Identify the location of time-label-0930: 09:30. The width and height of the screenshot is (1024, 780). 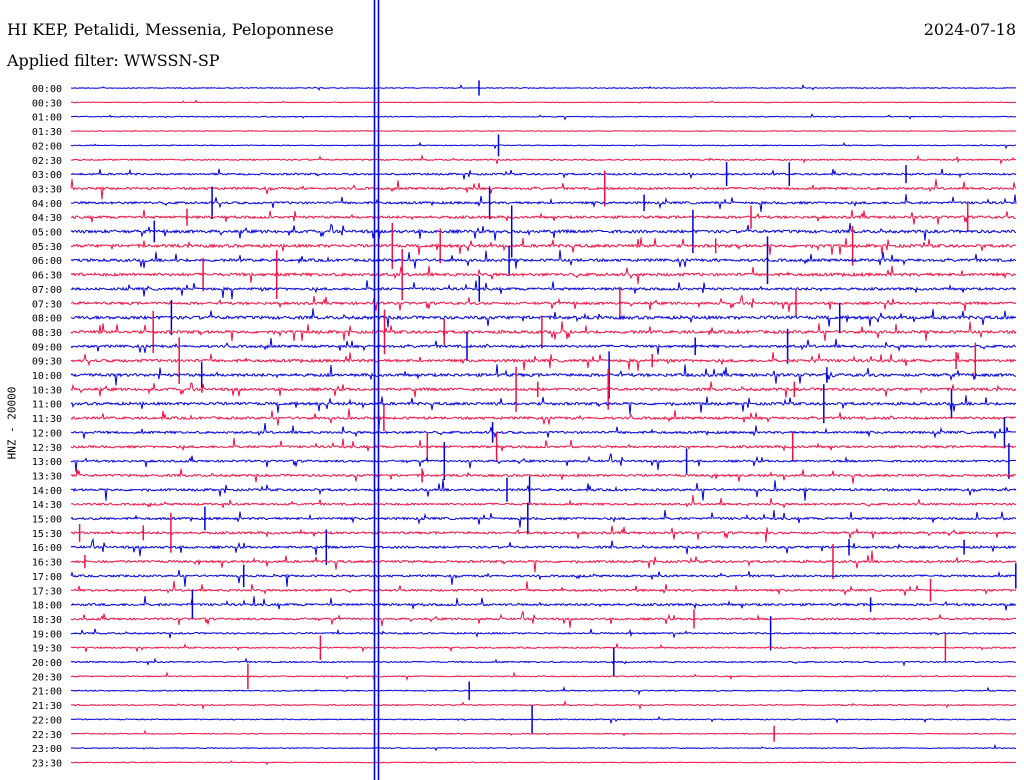
(47, 362).